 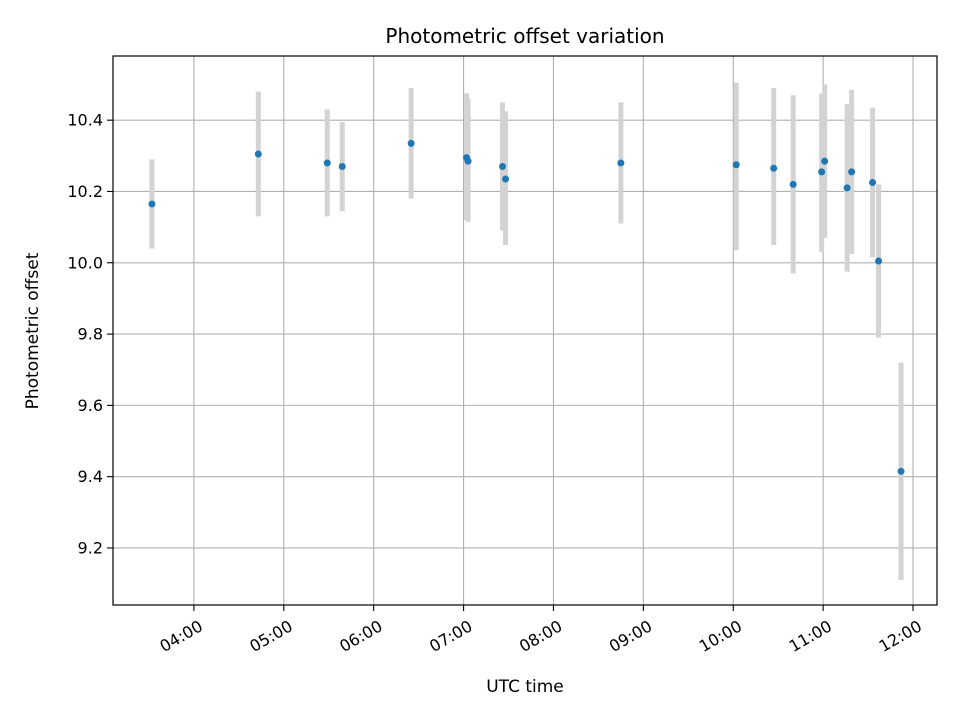 I want to click on y-axis-ticks: 9.2 9.4 9.6 9.8 10.0 10.2 10.4, so click(x=90, y=334).